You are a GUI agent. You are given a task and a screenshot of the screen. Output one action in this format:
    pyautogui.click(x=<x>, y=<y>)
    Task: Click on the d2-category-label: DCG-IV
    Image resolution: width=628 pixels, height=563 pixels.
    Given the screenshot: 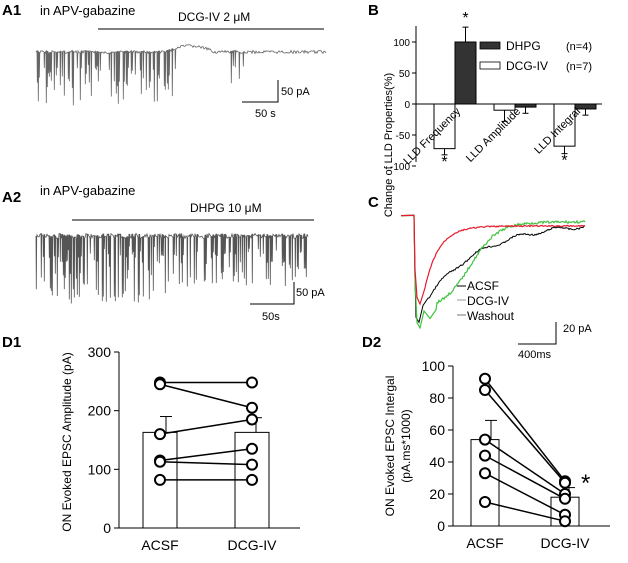 What is the action you would take?
    pyautogui.click(x=566, y=543)
    